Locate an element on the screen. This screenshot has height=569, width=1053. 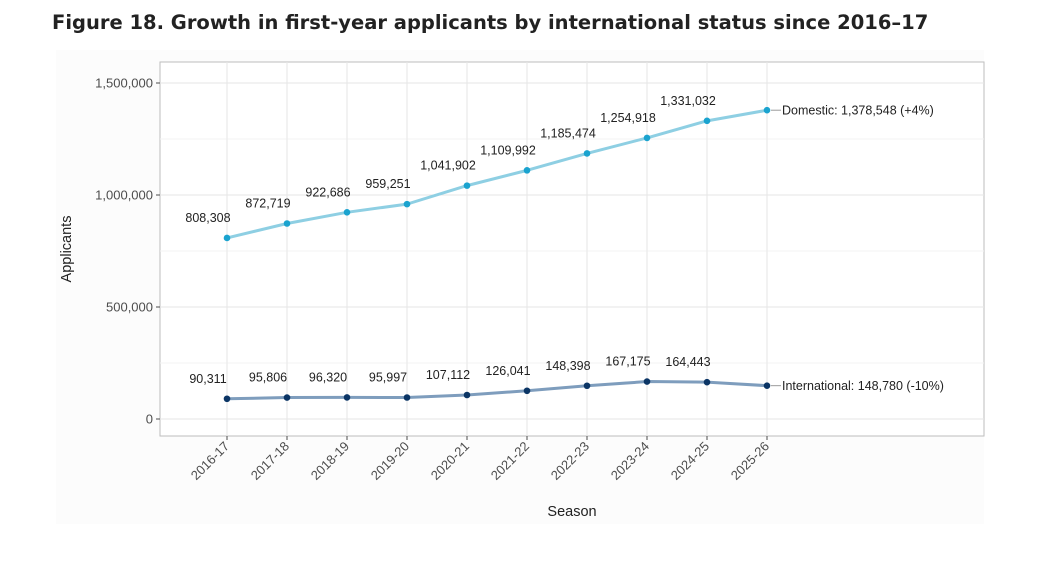
y-tick-label: 500,000 is located at coordinates (129, 307).